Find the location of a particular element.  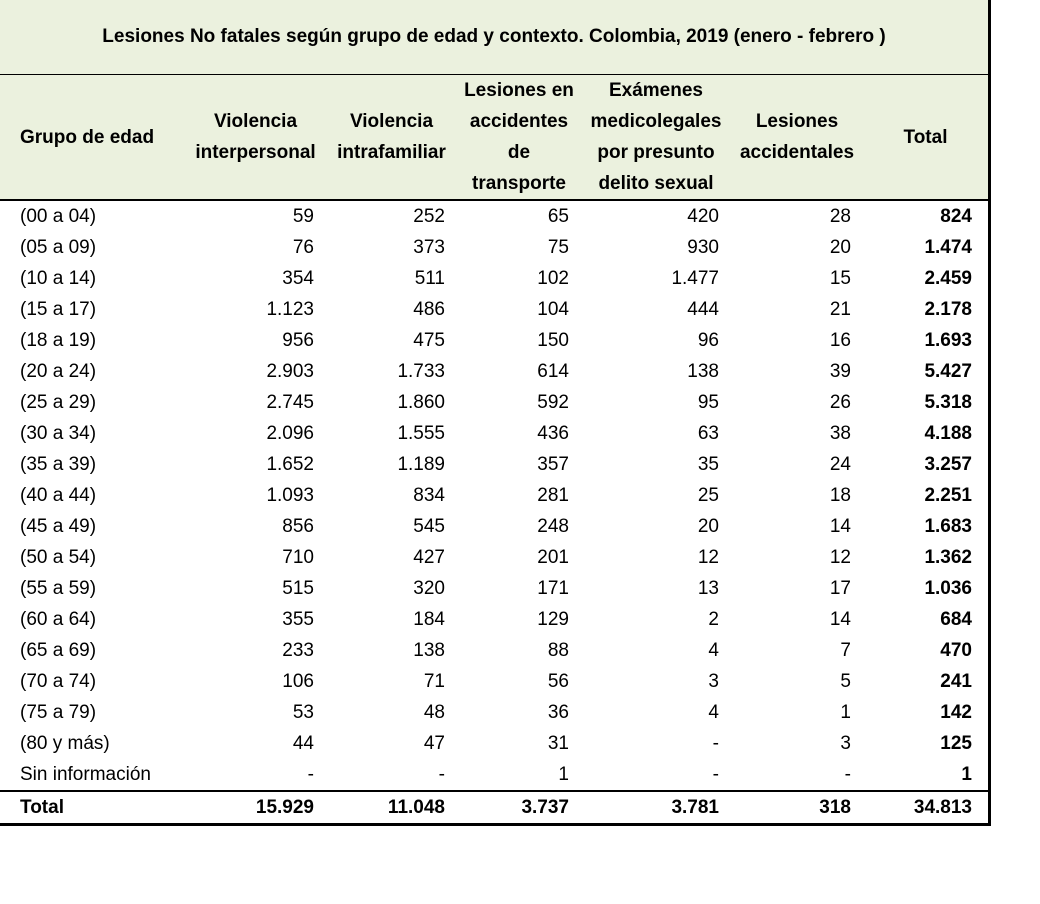

value-cell: 47 is located at coordinates (434, 743).